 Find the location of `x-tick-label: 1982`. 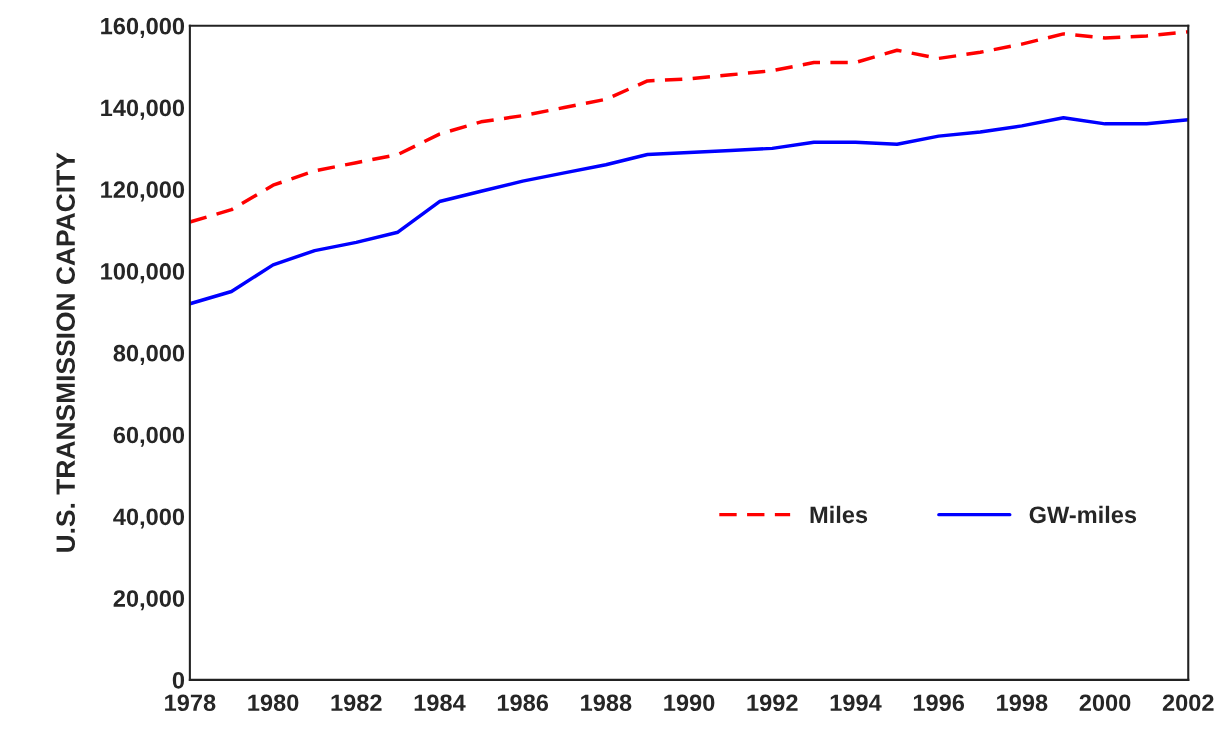

x-tick-label: 1982 is located at coordinates (356, 703).